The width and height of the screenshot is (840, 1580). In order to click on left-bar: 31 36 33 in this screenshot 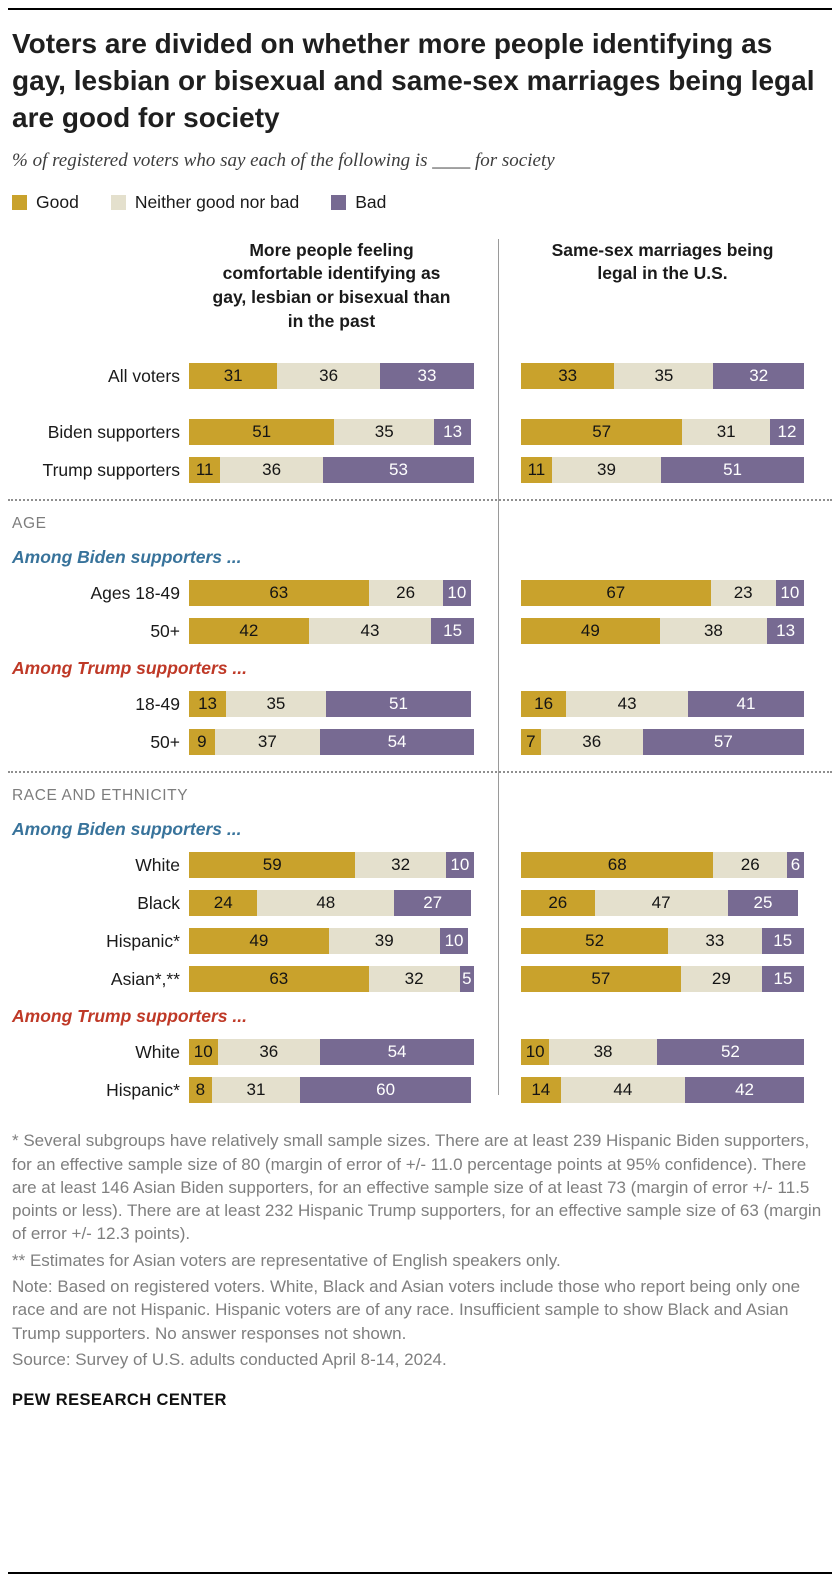, I will do `click(331, 376)`.